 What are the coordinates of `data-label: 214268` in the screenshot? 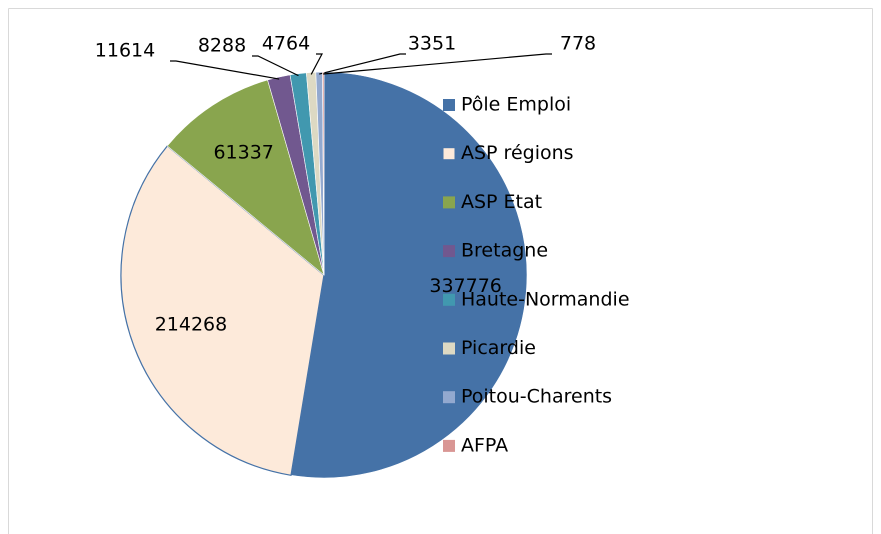 It's located at (191, 324).